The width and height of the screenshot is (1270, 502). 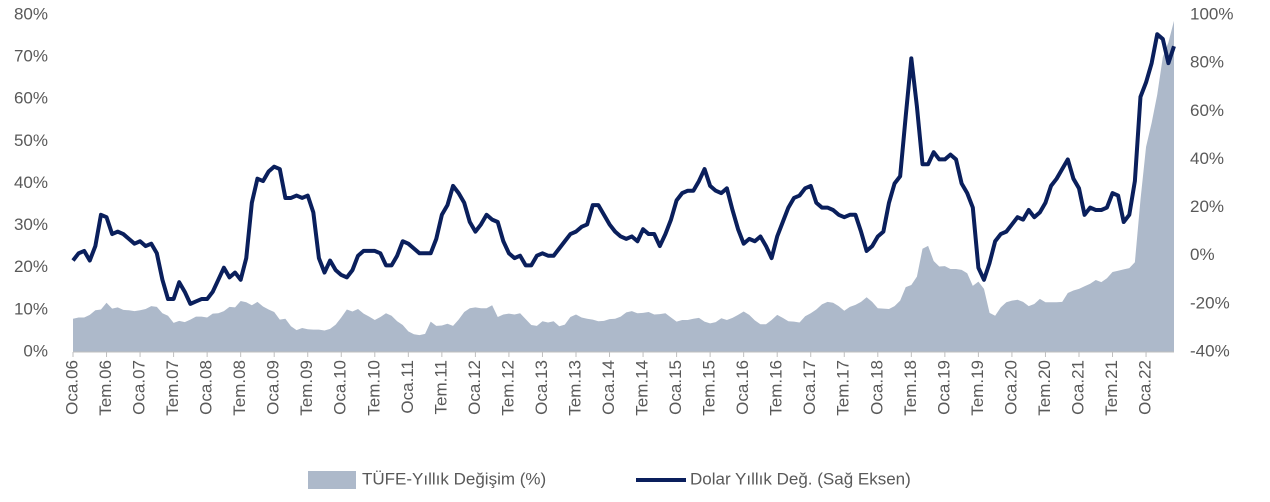 What do you see at coordinates (642, 388) in the screenshot?
I see `x-tick-label: Tem.14` at bounding box center [642, 388].